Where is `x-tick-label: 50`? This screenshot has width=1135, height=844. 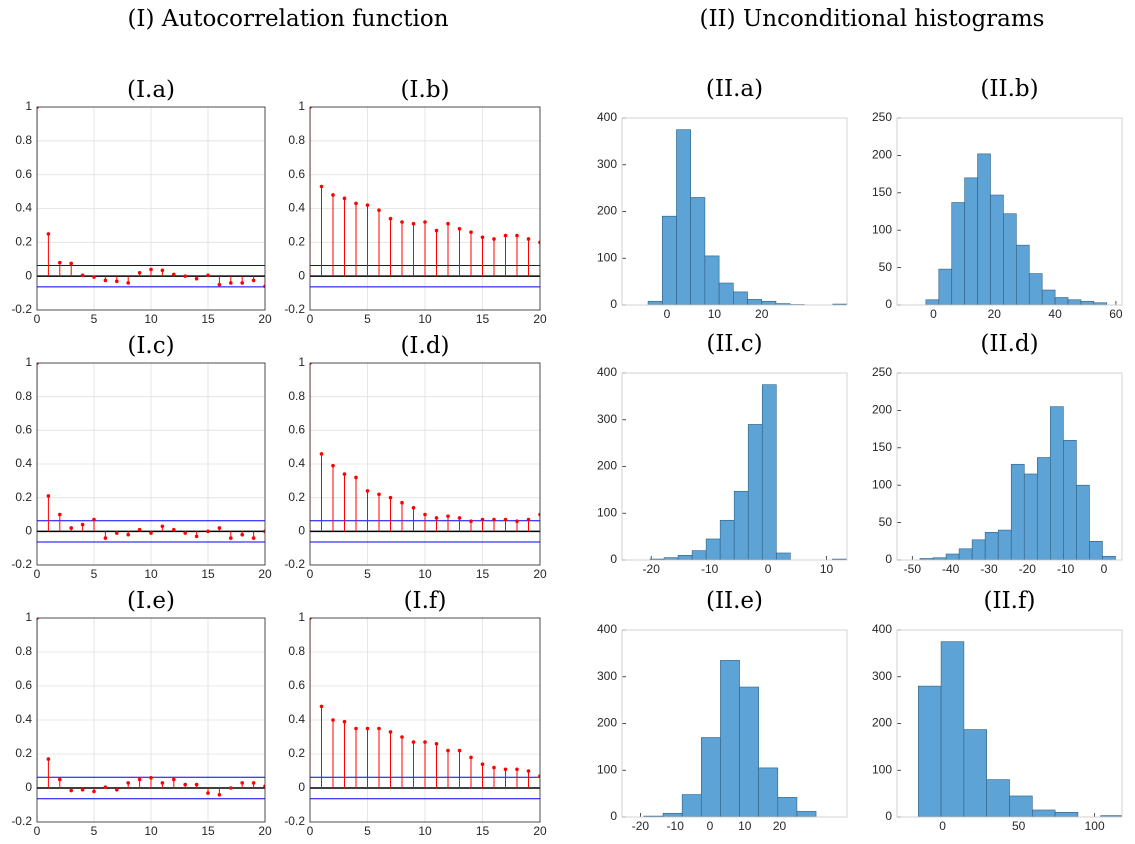
x-tick-label: 50 is located at coordinates (1019, 826).